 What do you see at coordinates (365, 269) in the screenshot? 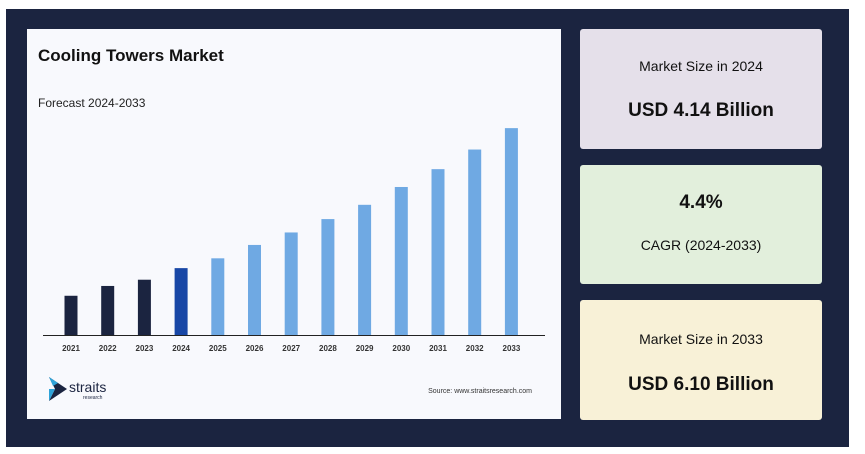
I see `bar-2029` at bounding box center [365, 269].